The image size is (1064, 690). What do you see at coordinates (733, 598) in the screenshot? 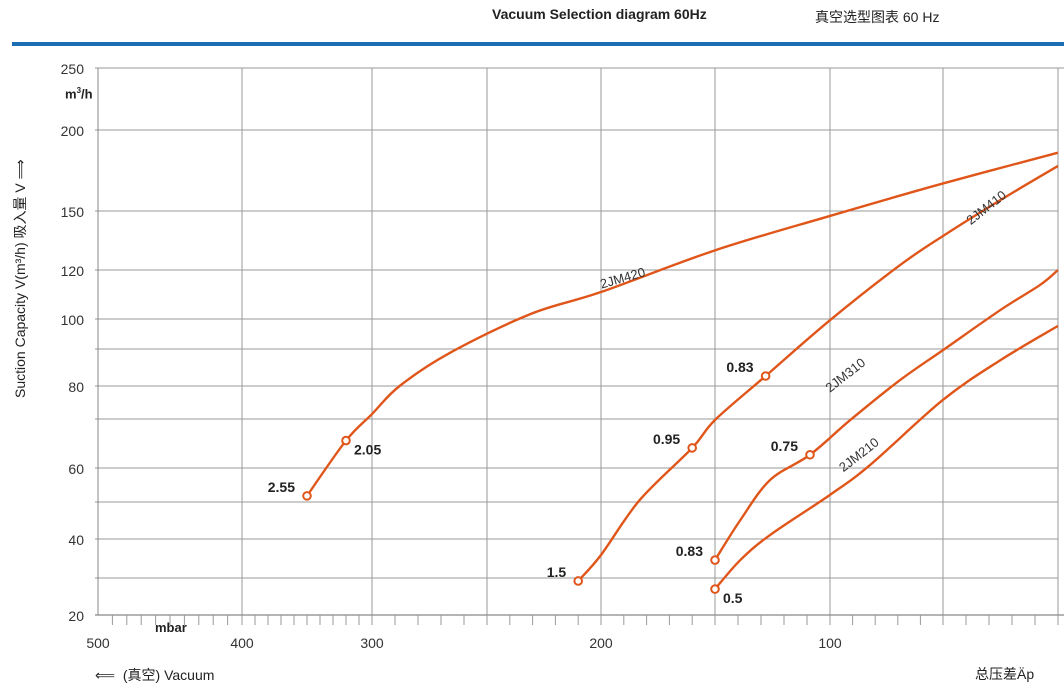
I see `marker-label: 0.5` at bounding box center [733, 598].